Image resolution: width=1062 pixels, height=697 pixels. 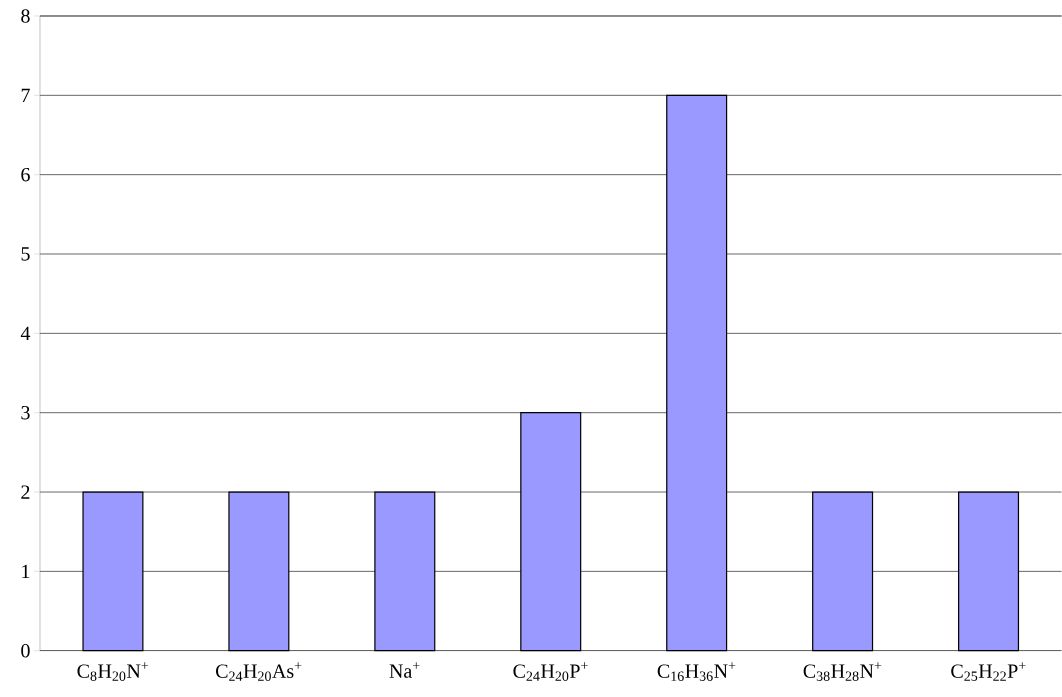 I want to click on y-tick-label: 1, so click(x=26, y=571).